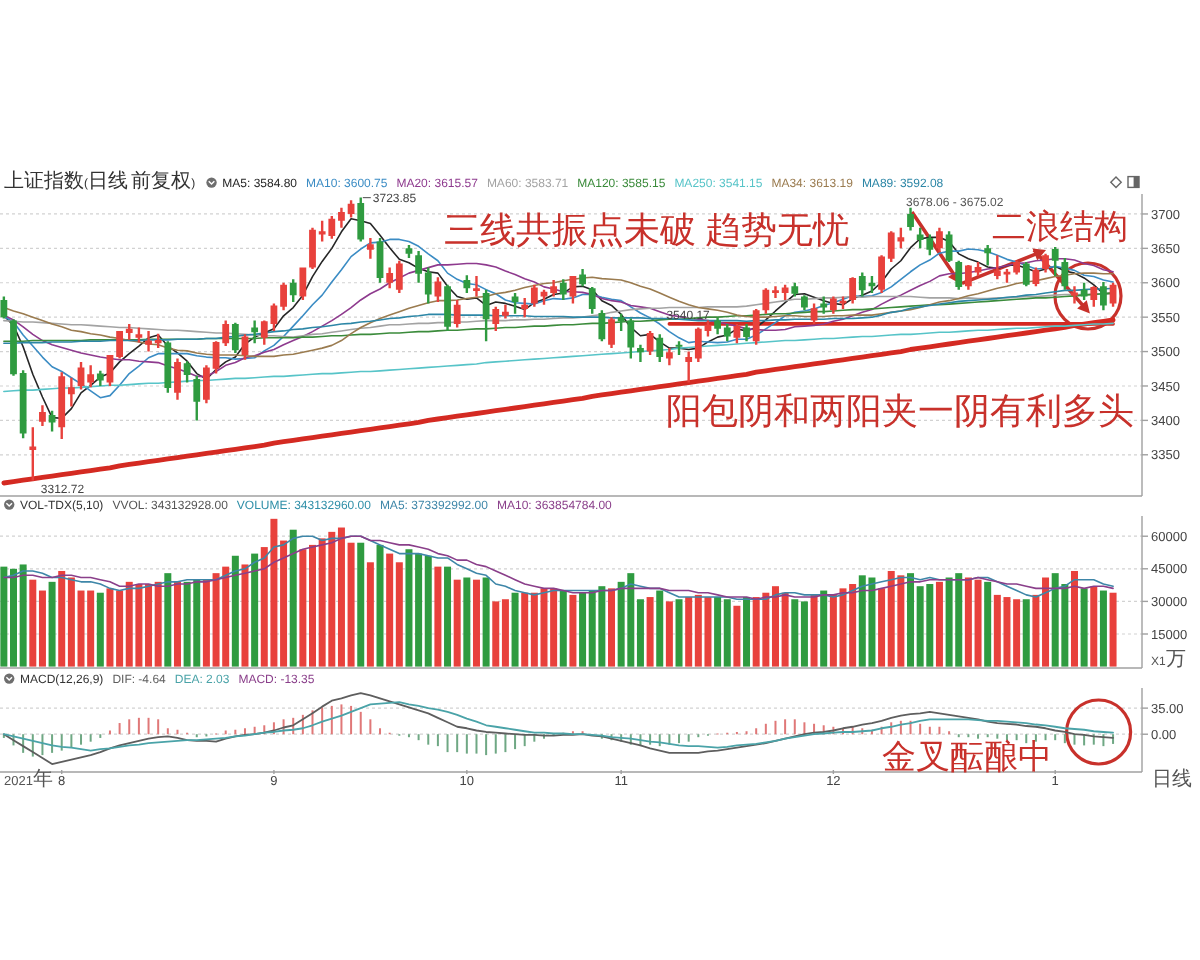  What do you see at coordinates (1172, 779) in the screenshot?
I see `text: 日线` at bounding box center [1172, 779].